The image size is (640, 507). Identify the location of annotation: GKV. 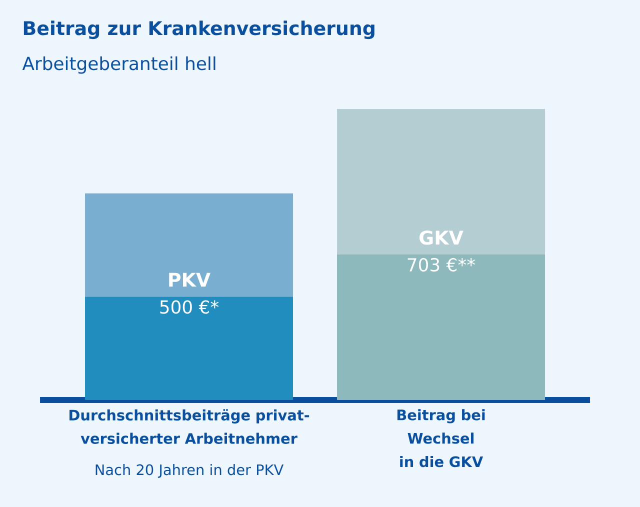
(442, 237).